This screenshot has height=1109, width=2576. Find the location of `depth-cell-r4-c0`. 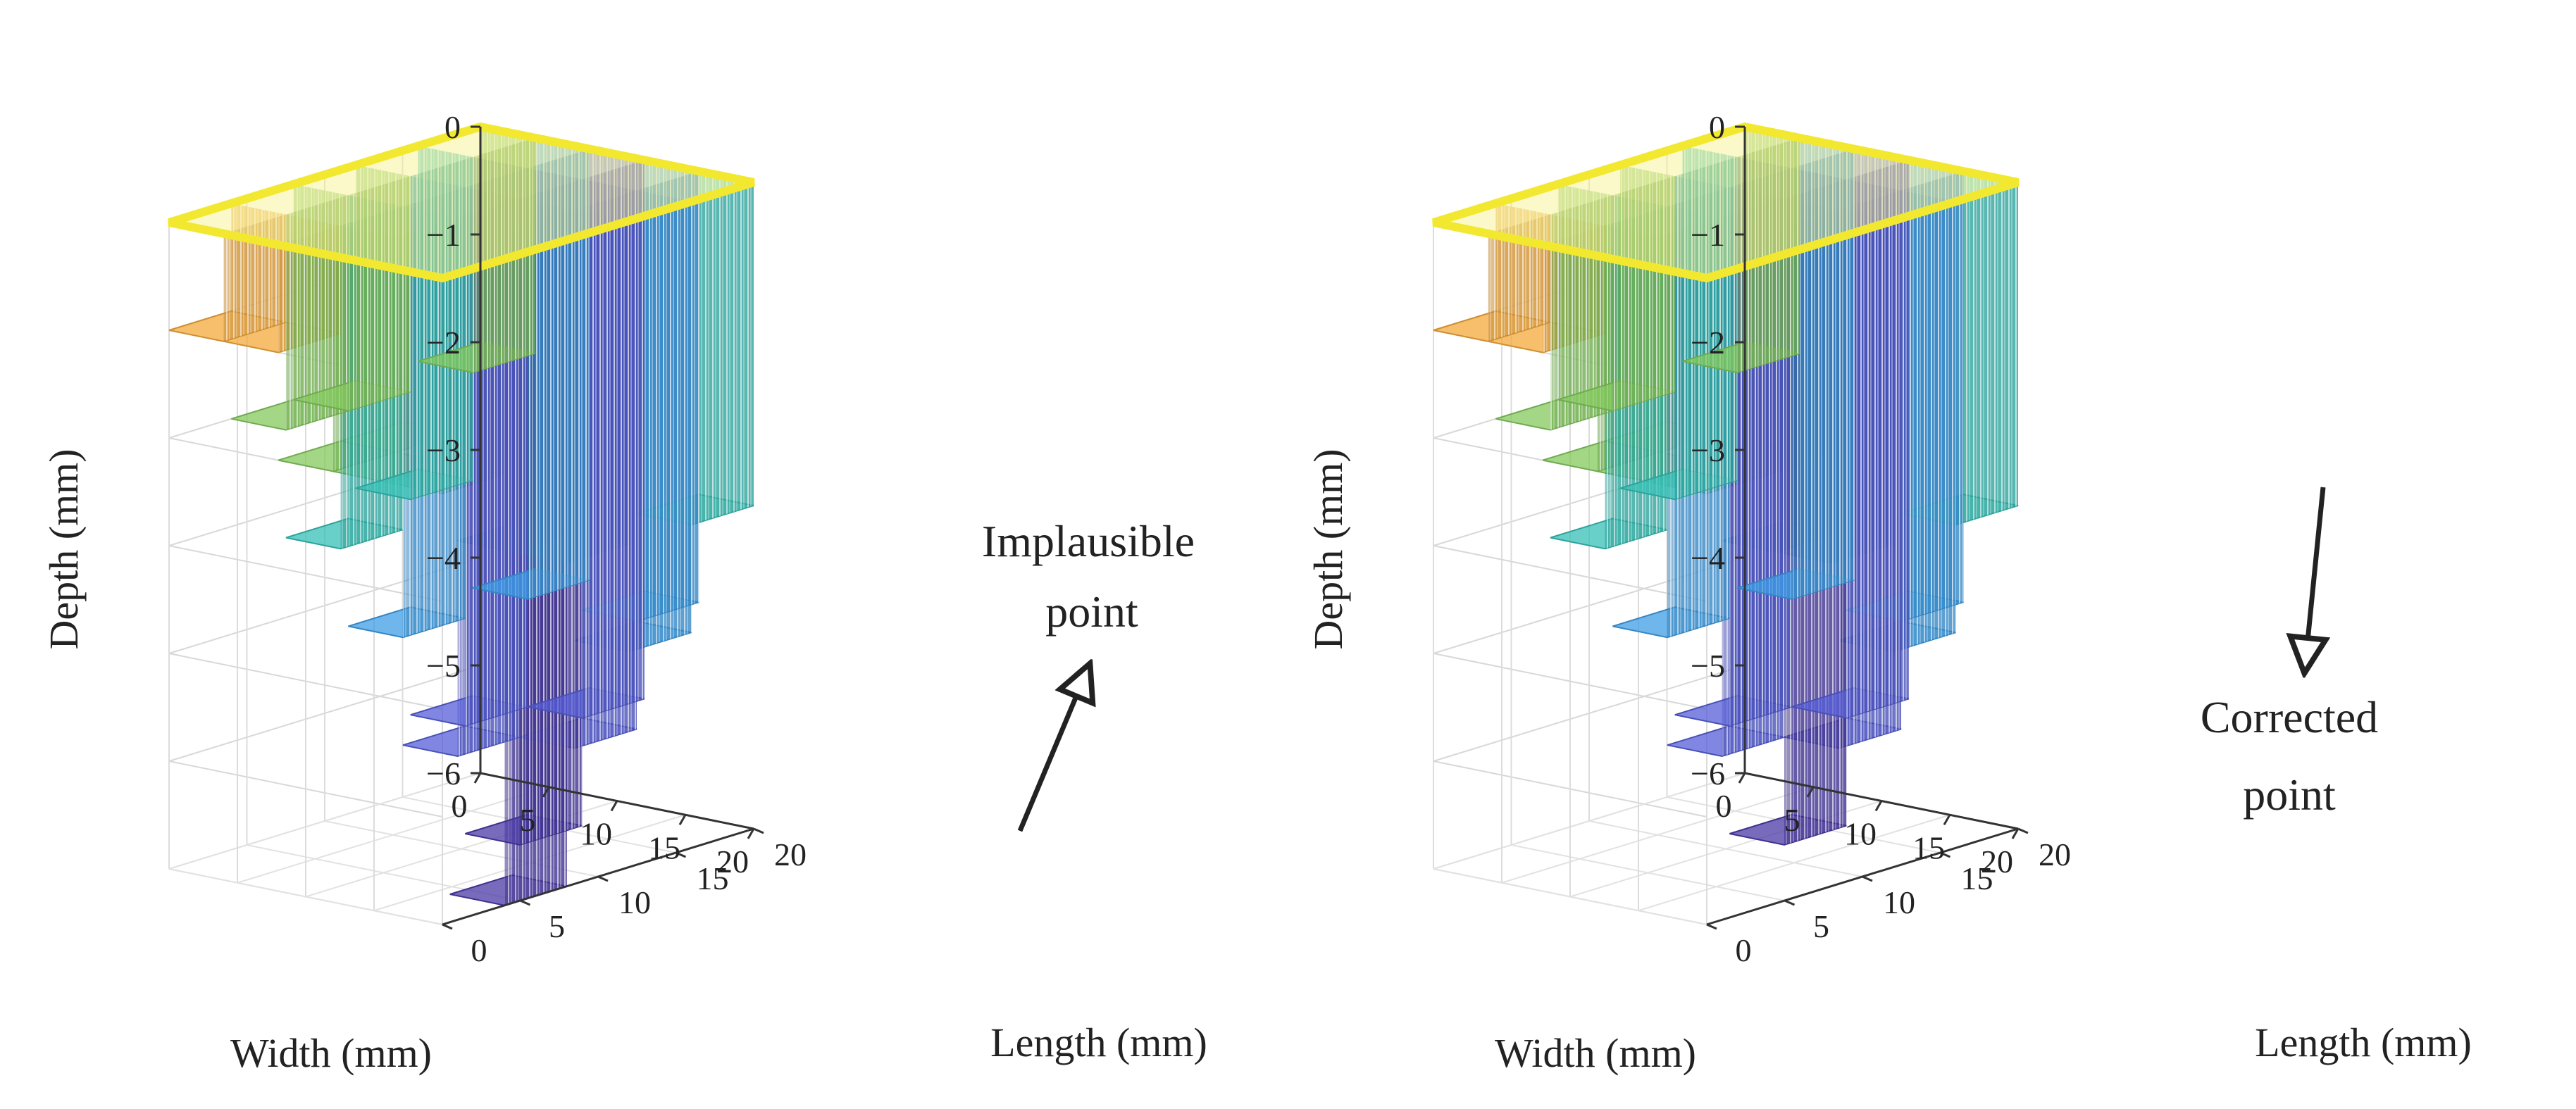

depth-cell-r4-c0 is located at coordinates (476, 250).